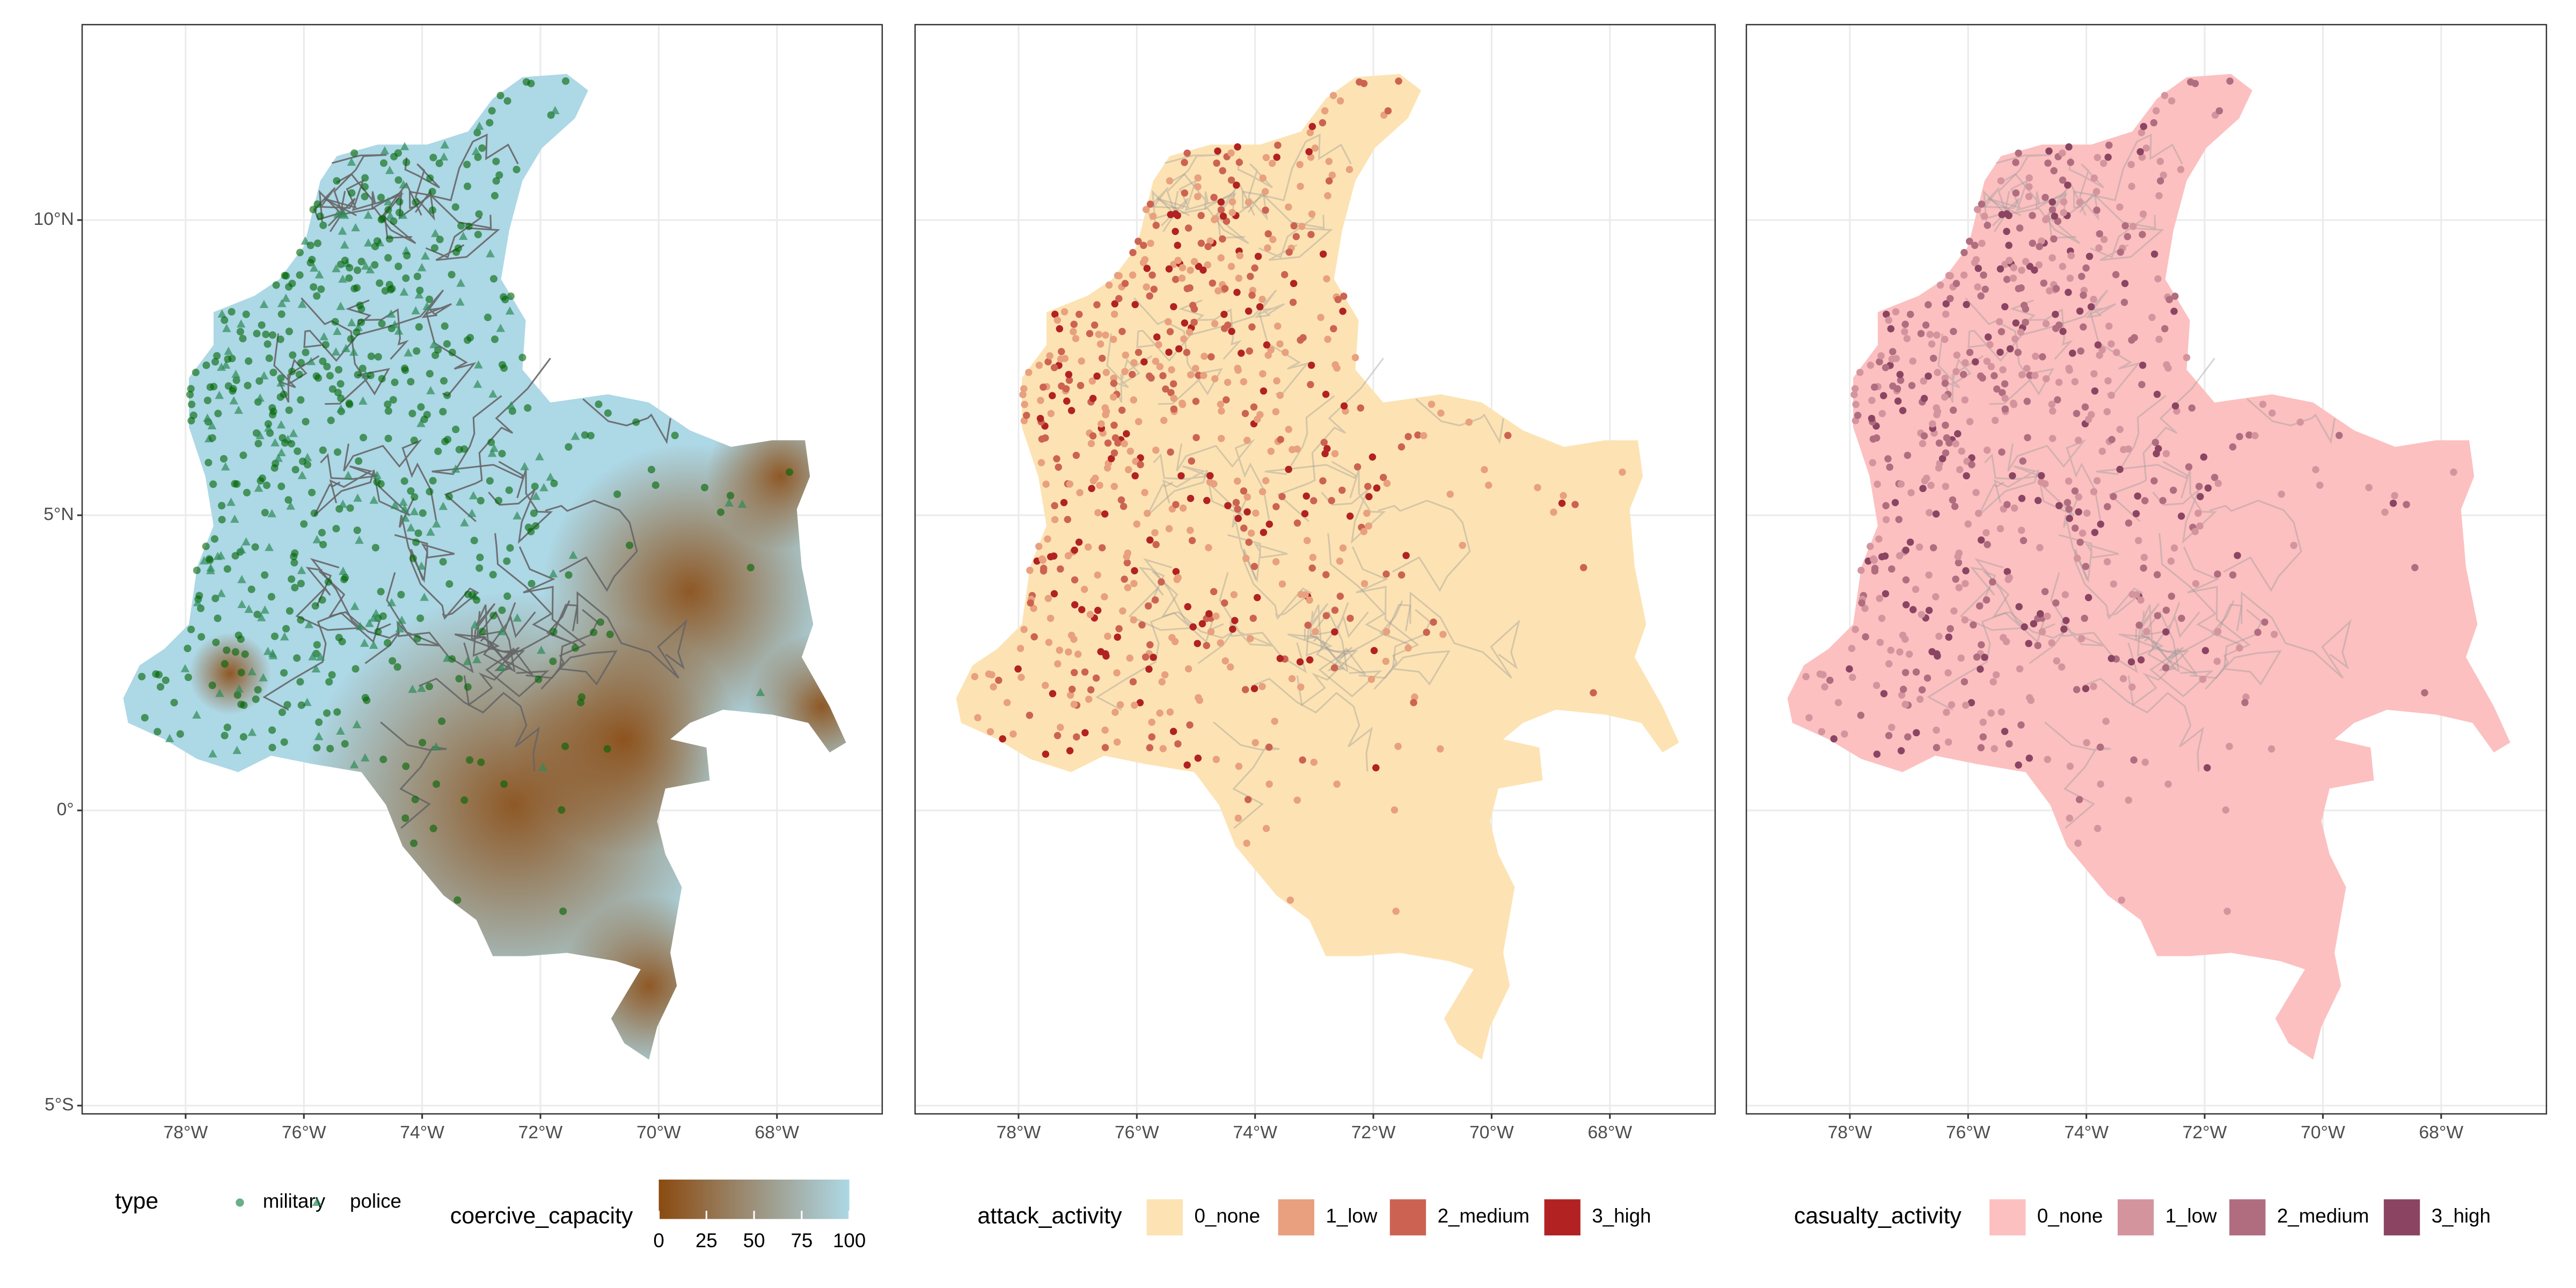  Describe the element at coordinates (1373, 1133) in the screenshot. I see `lon-tick-label: 72°W` at that location.